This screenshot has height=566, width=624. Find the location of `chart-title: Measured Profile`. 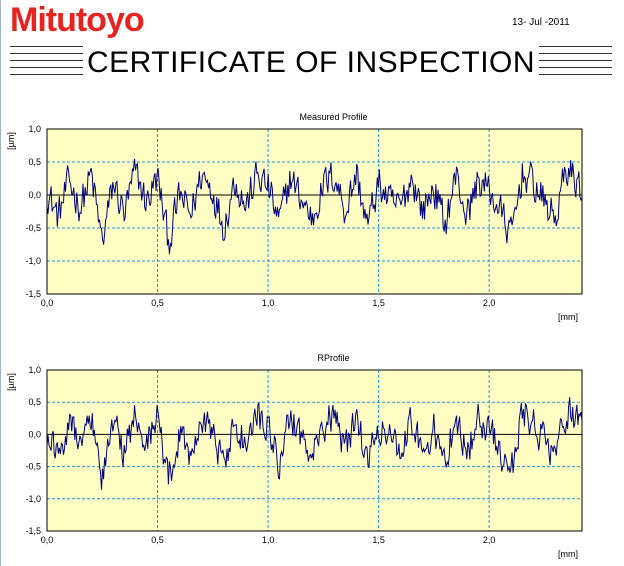

chart-title: Measured Profile is located at coordinates (333, 117).